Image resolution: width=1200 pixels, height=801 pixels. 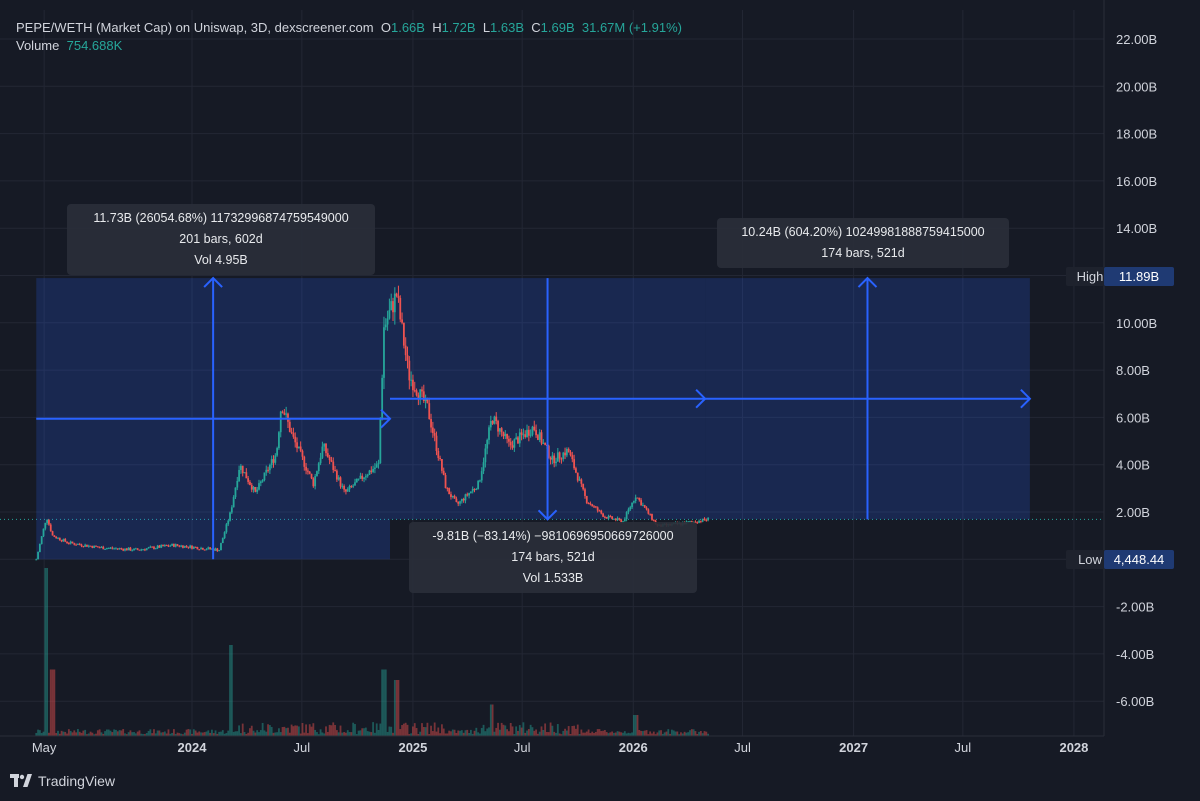 What do you see at coordinates (437, 27) in the screenshot?
I see `high-label: H` at bounding box center [437, 27].